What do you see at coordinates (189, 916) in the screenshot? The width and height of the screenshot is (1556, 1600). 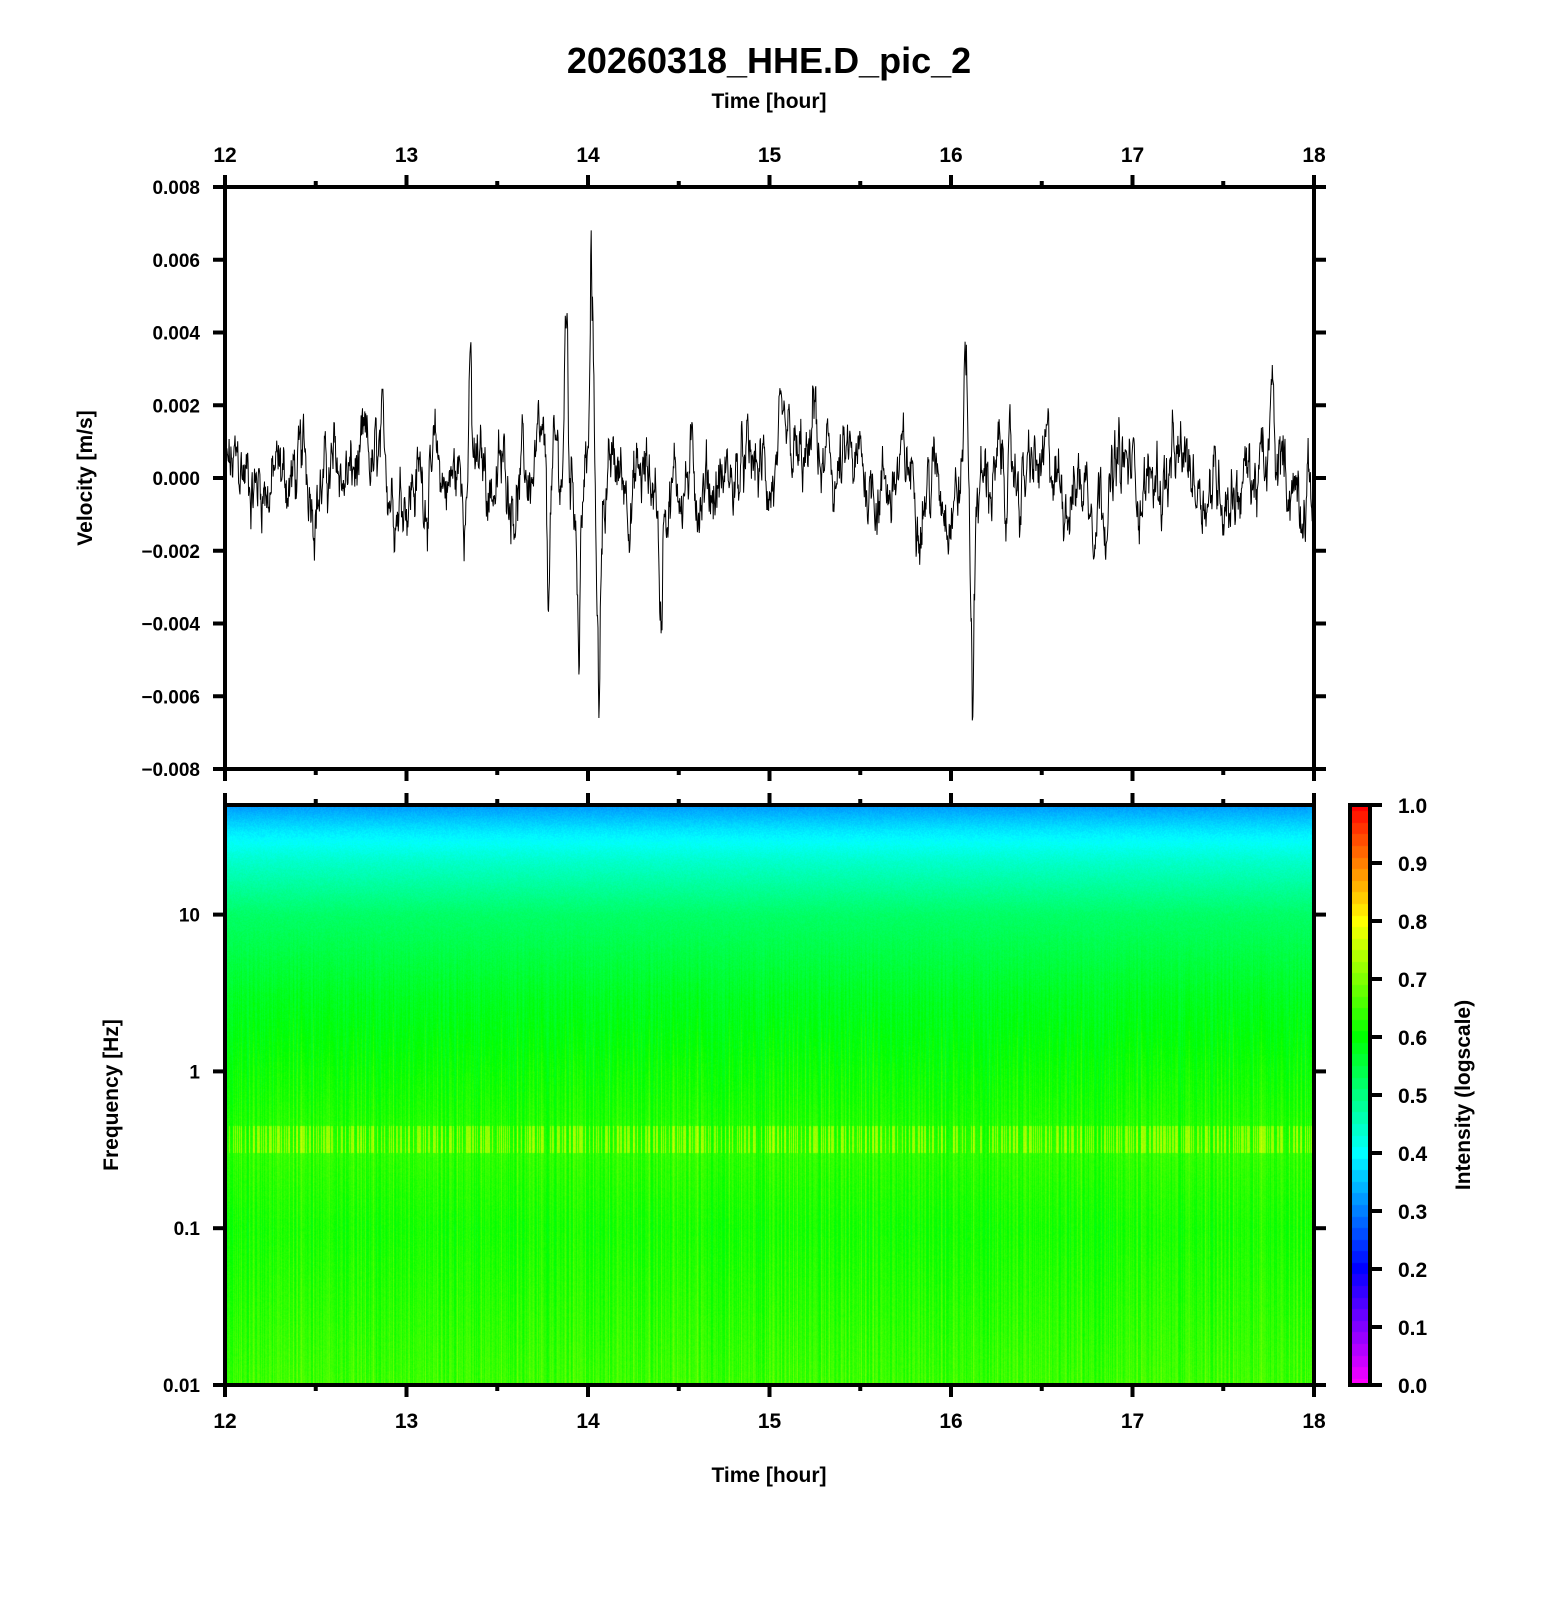 I see `freq-tick-label: 10` at bounding box center [189, 916].